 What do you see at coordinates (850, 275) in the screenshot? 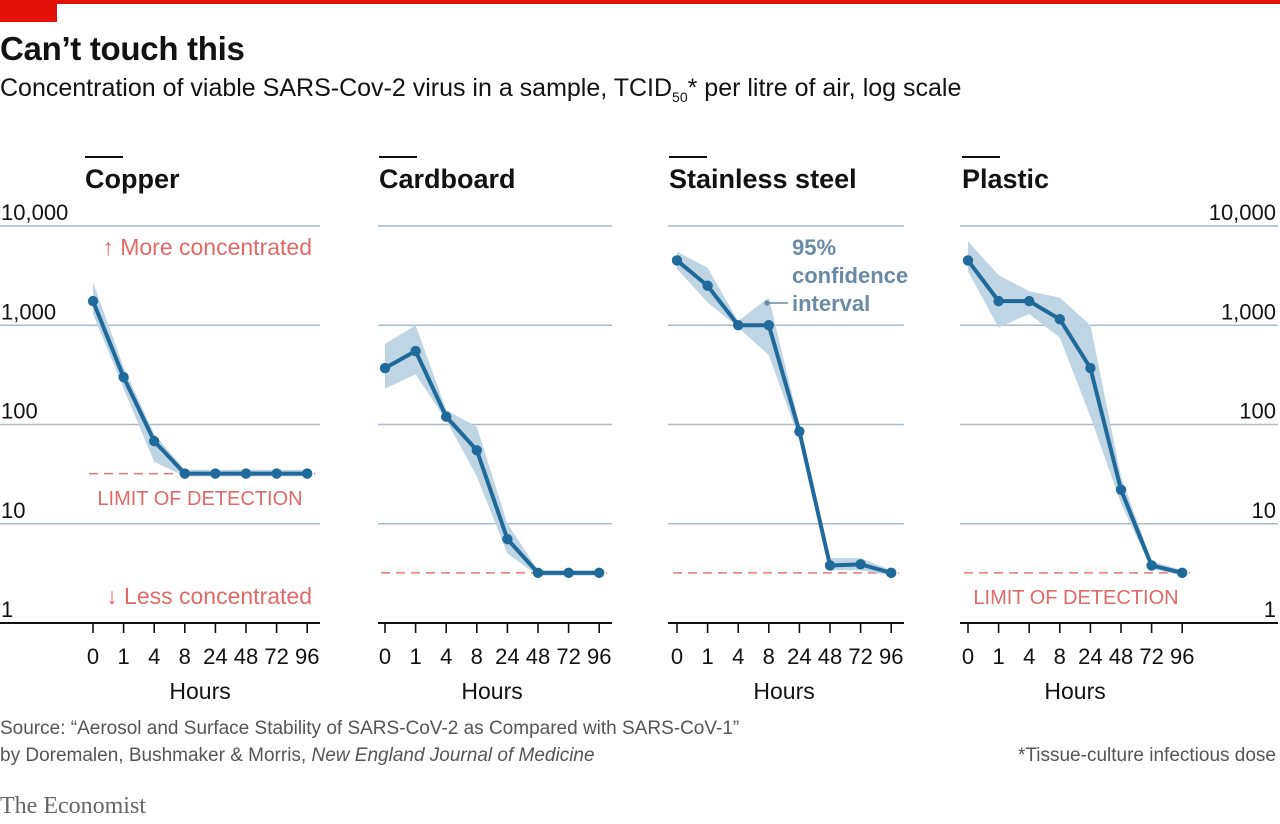
I see `confidence-annotation-line-2: confidence` at bounding box center [850, 275].